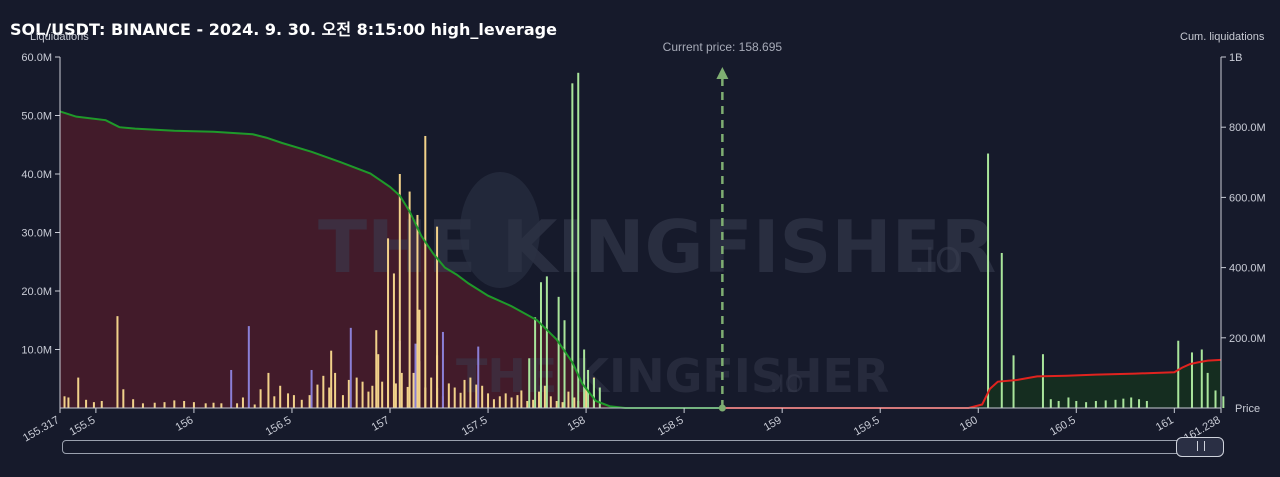 The width and height of the screenshot is (1280, 477). I want to click on x-tick-label: 157.5, so click(475, 426).